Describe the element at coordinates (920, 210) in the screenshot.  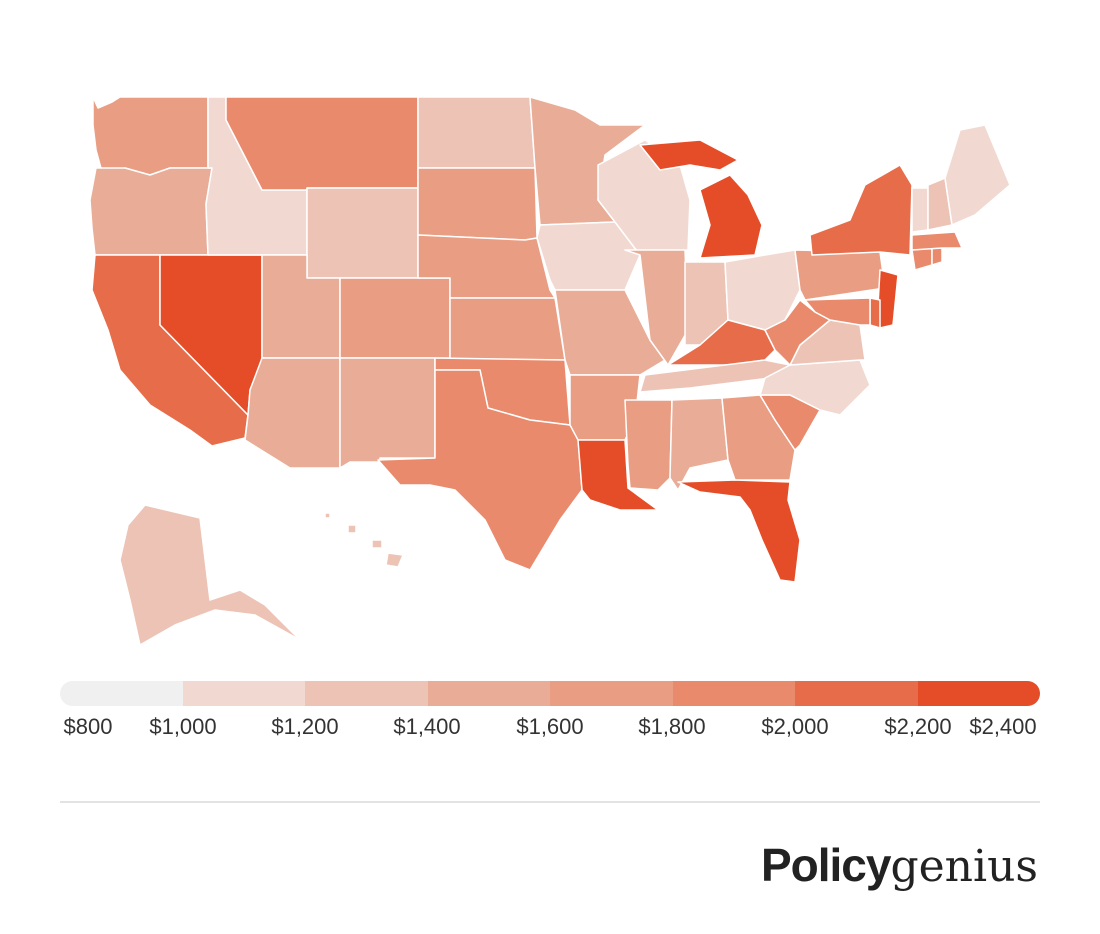
I see `state-vt` at that location.